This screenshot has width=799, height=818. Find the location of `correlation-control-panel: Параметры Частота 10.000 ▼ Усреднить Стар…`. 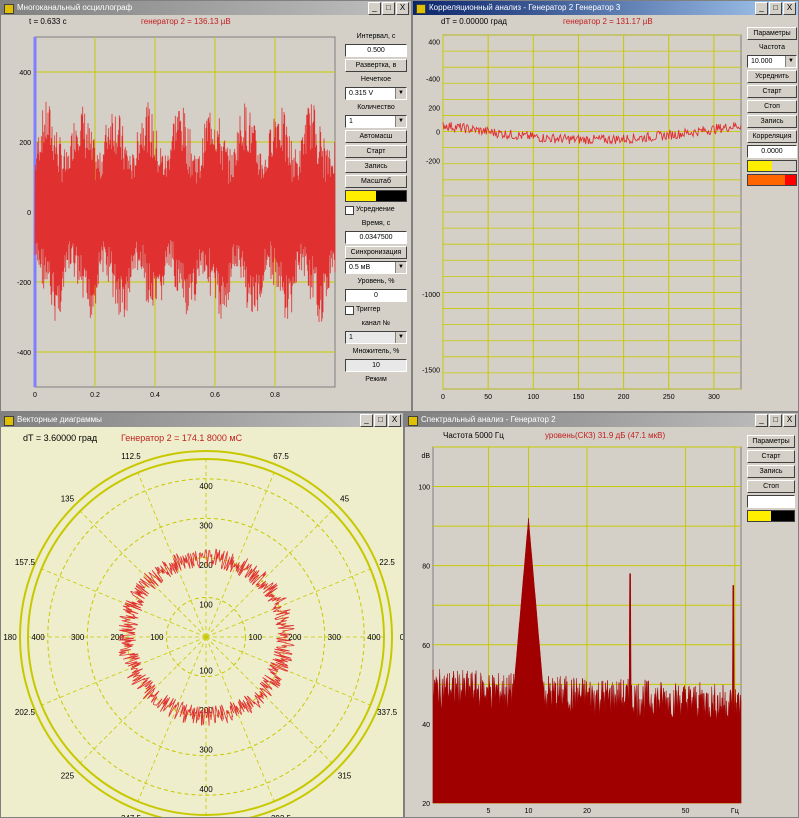

correlation-control-panel: Параметры Частота 10.000 ▼ Усреднить Стар… is located at coordinates (772, 106).